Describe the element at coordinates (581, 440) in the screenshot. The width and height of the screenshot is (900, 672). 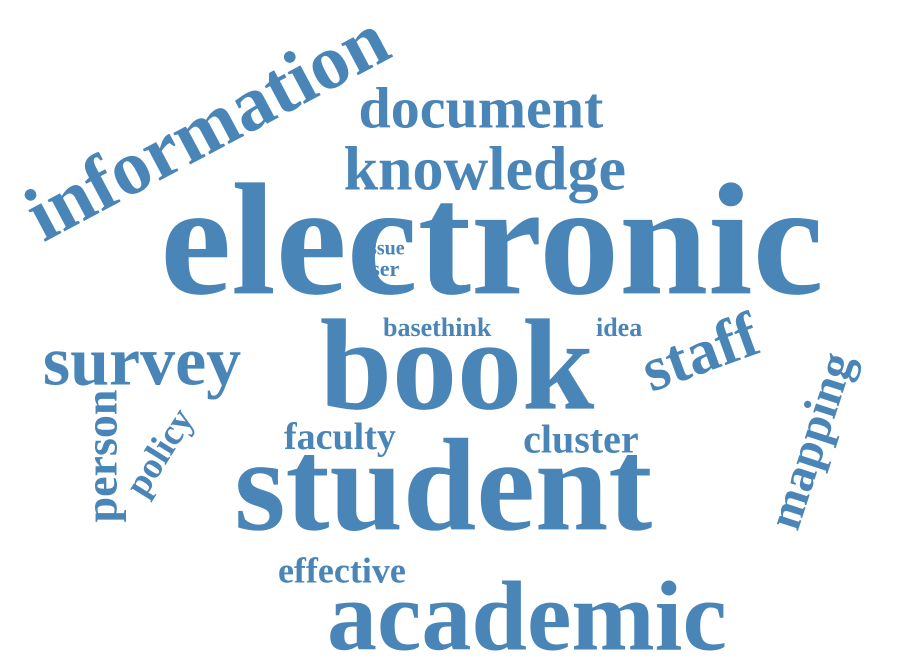
I see `word-cluster: cluster` at that location.